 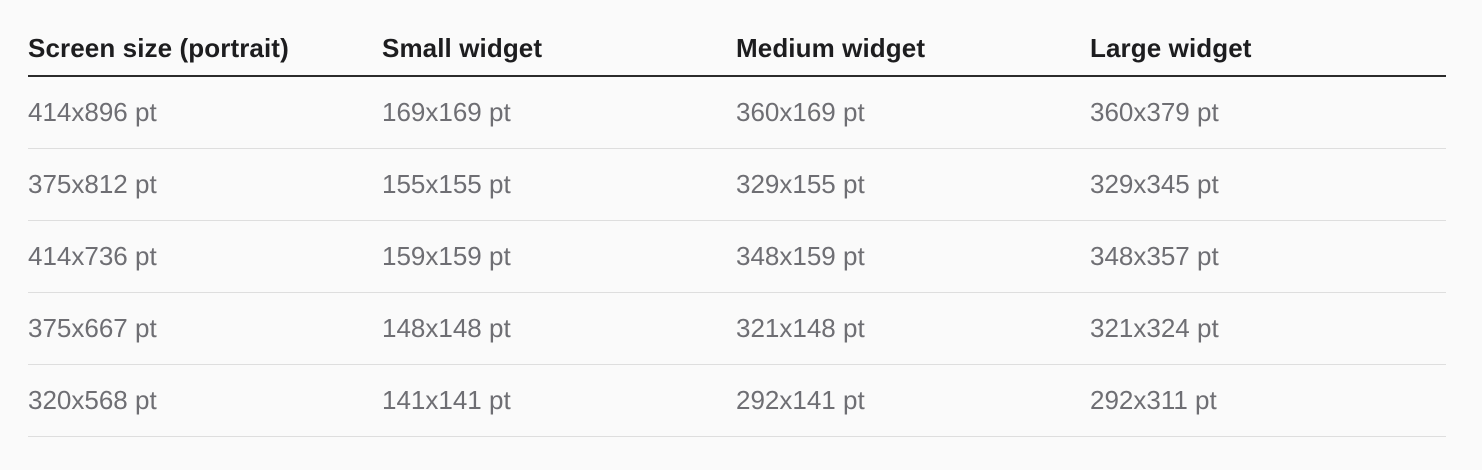 What do you see at coordinates (559, 112) in the screenshot?
I see `cell-small-widget: 169x169 pt` at bounding box center [559, 112].